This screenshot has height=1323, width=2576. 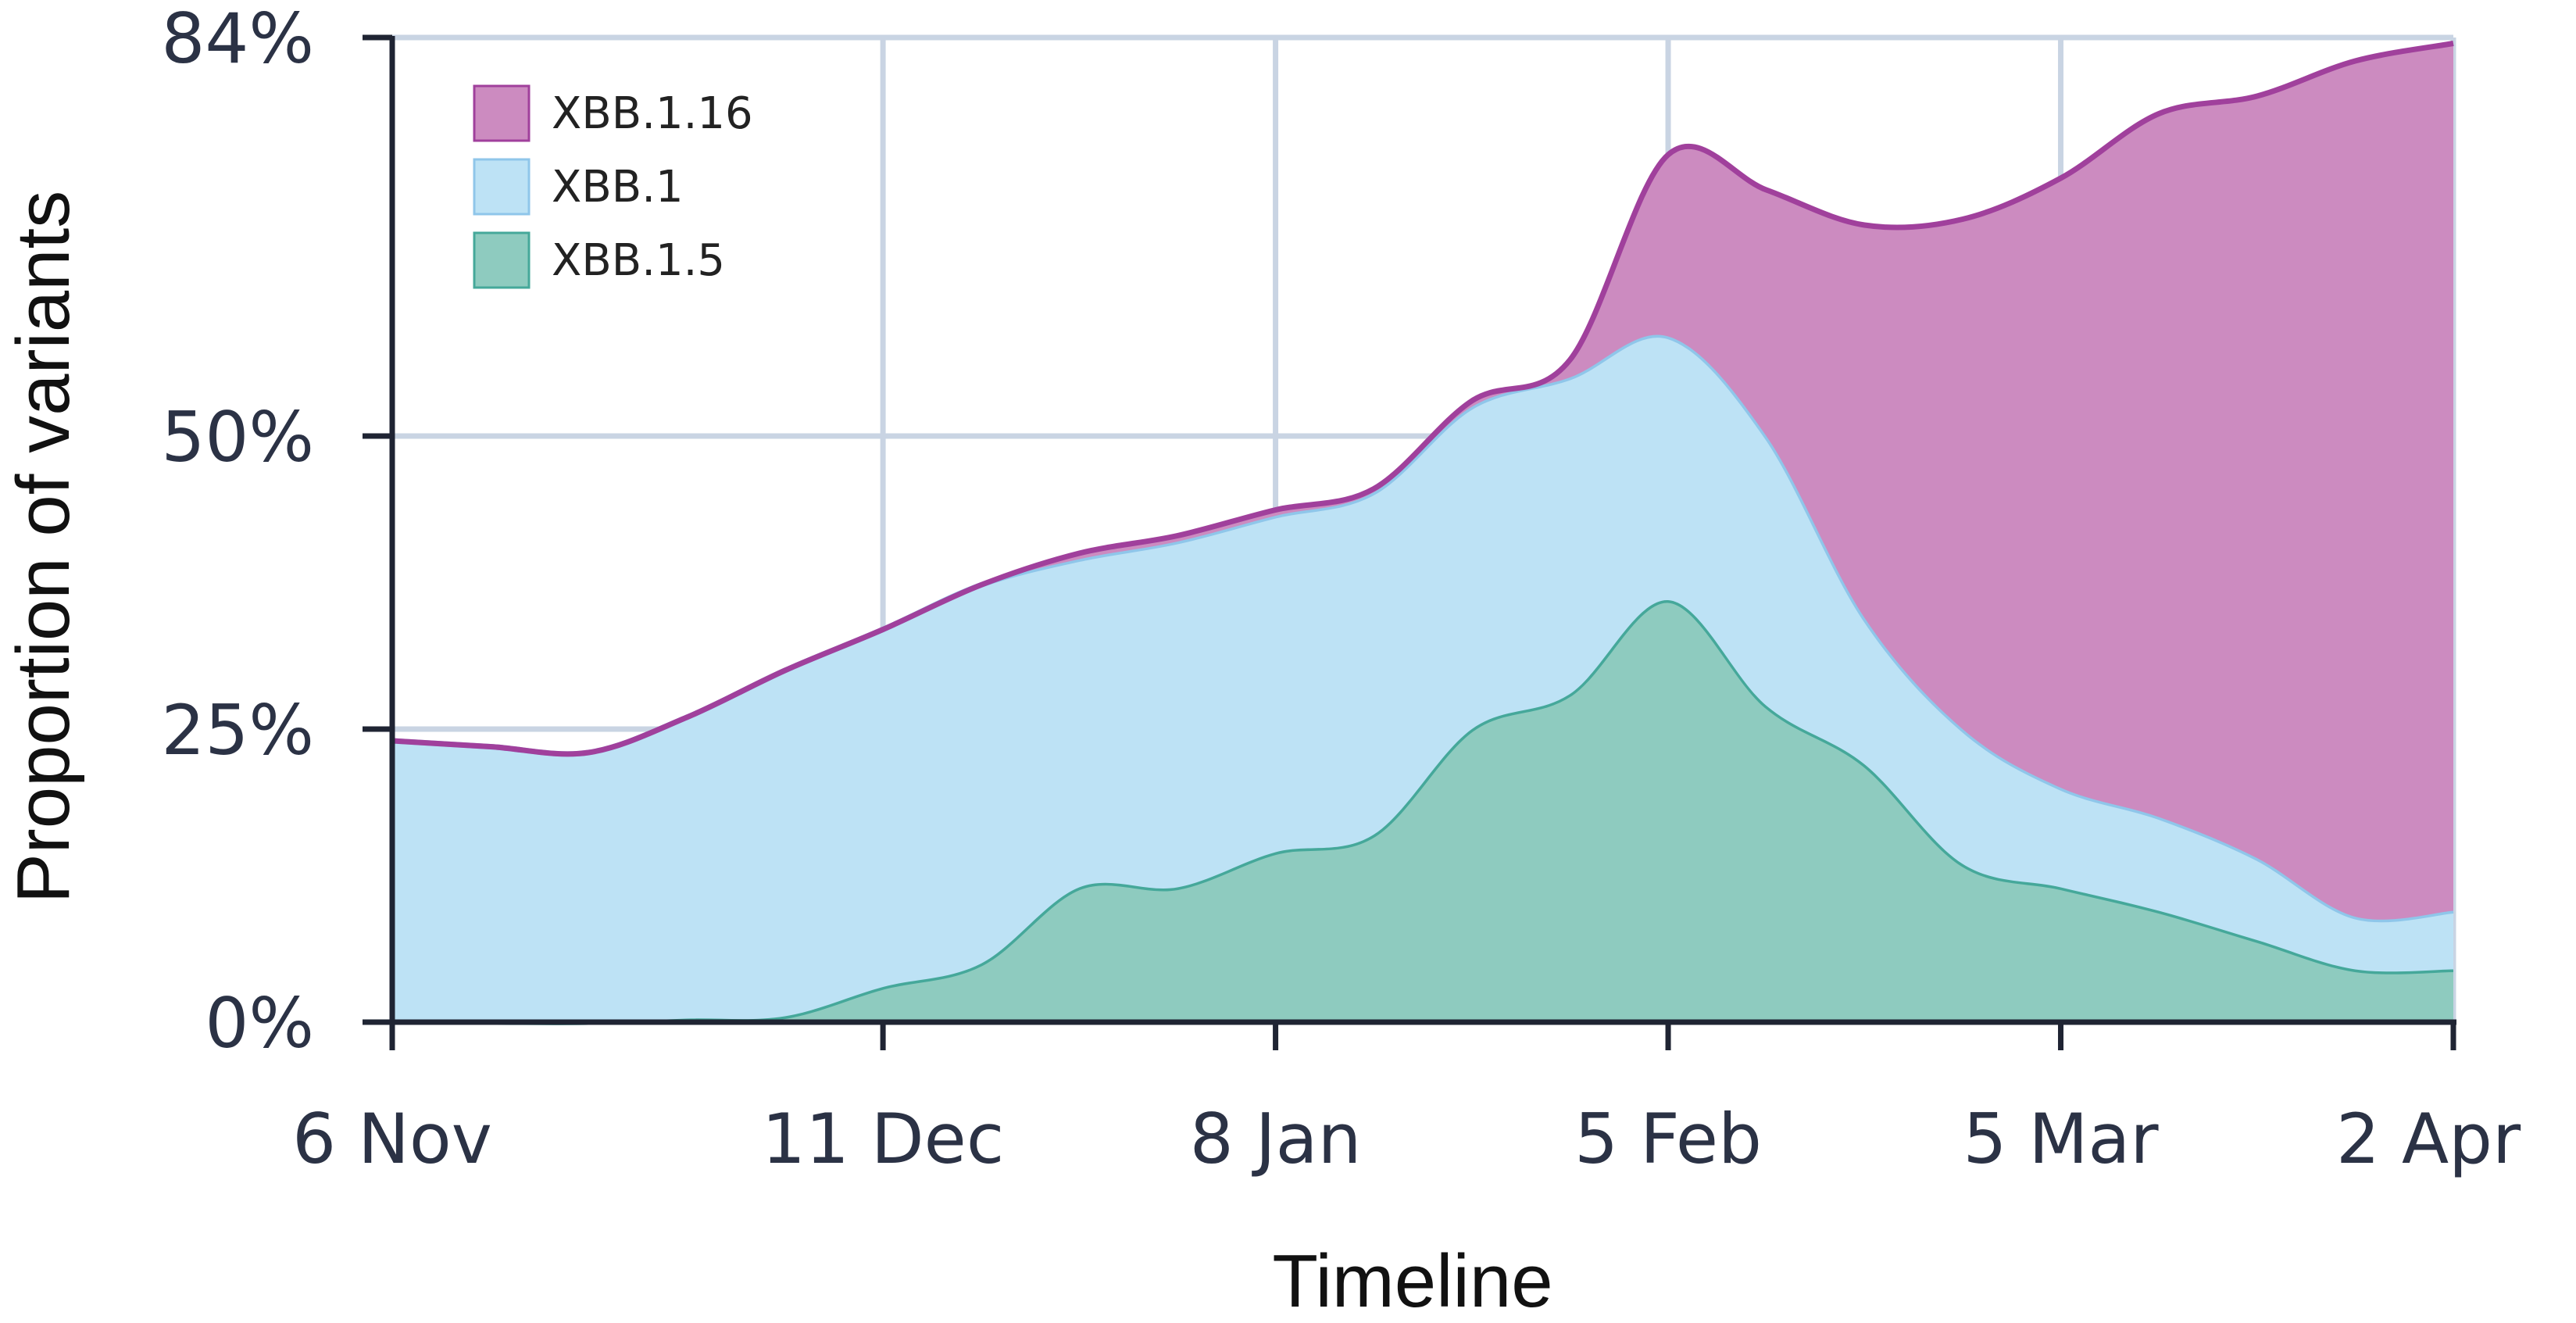 What do you see at coordinates (883, 1139) in the screenshot?
I see `x-tick-label: 11 Dec` at bounding box center [883, 1139].